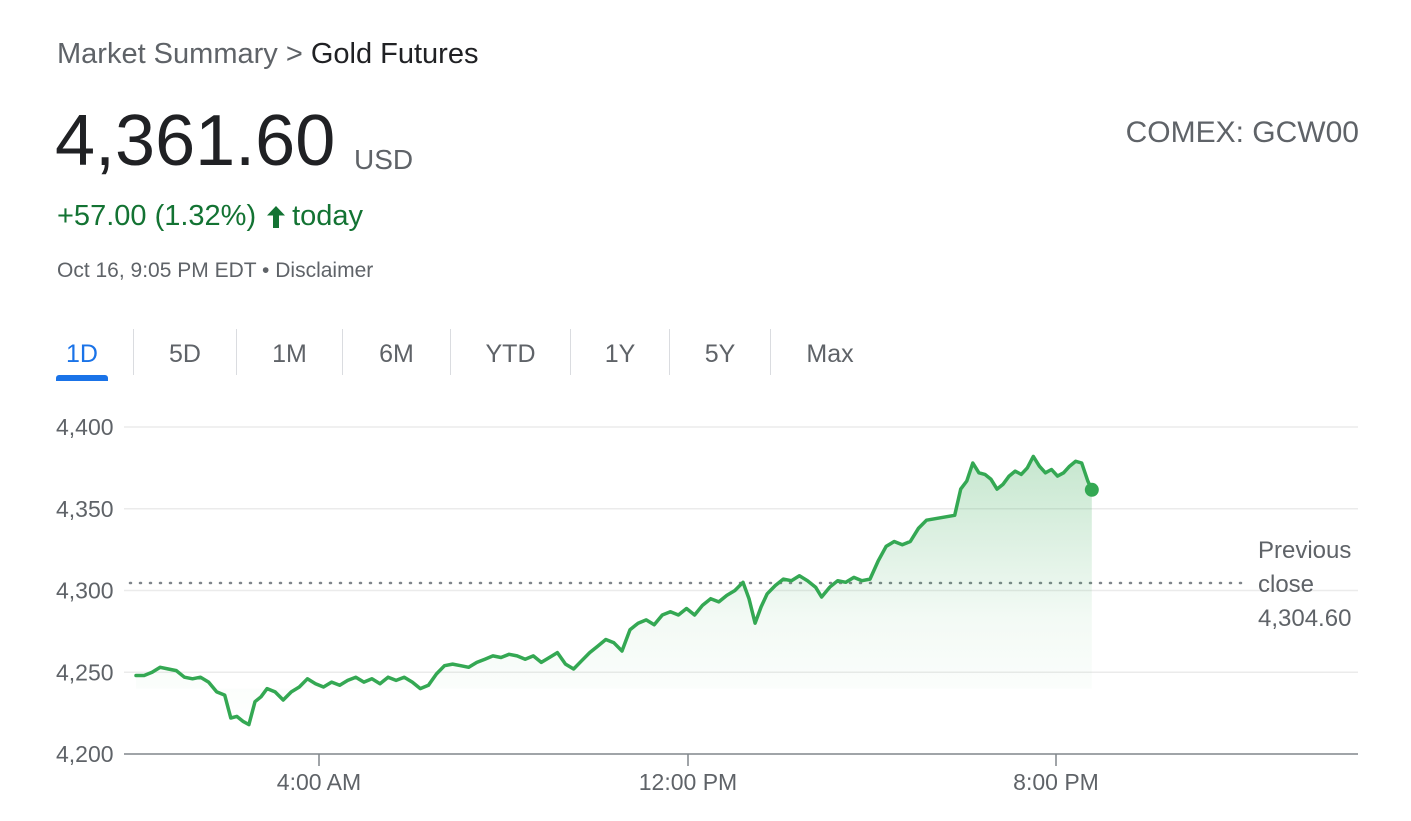  Describe the element at coordinates (510, 353) in the screenshot. I see `tab-ytd: YTD` at that location.